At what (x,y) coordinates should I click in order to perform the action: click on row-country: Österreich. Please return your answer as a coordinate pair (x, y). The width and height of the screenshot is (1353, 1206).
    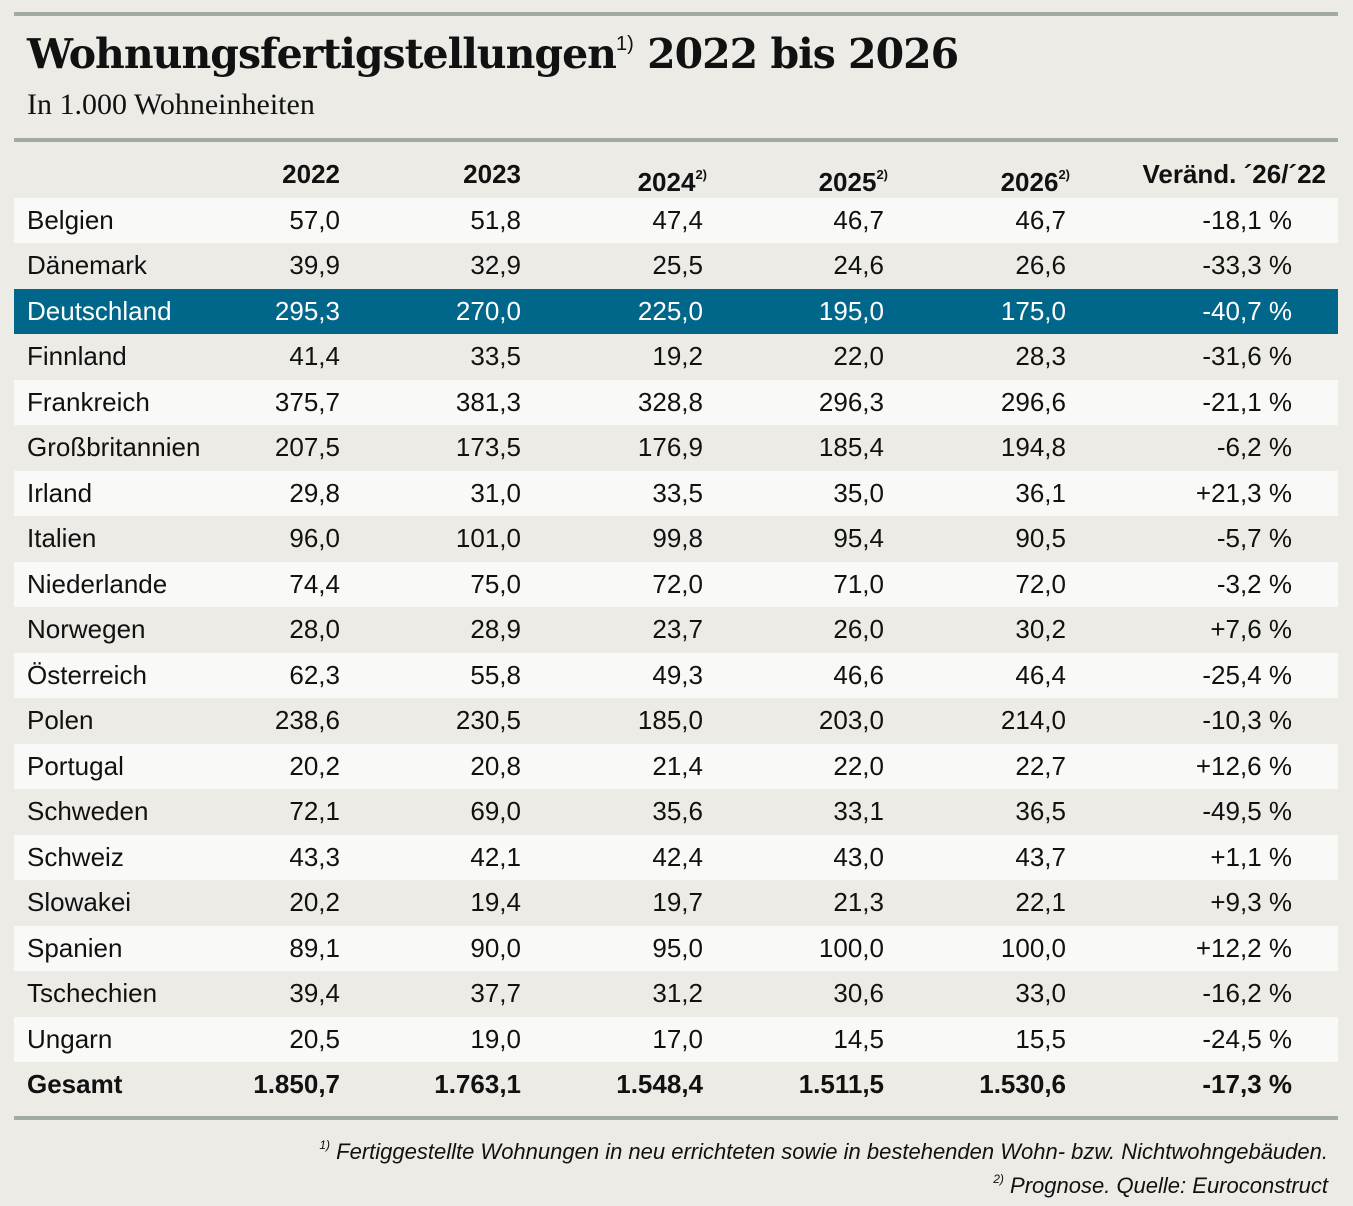
    Looking at the image, I should click on (87, 674).